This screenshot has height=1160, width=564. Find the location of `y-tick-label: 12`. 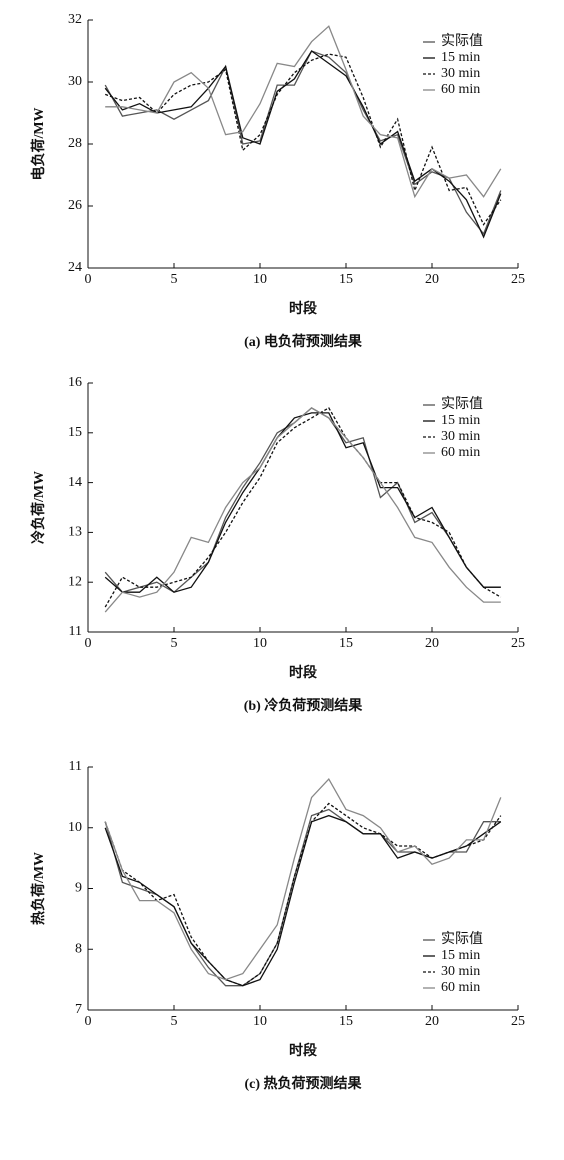

y-tick-label: 12 is located at coordinates (75, 581).